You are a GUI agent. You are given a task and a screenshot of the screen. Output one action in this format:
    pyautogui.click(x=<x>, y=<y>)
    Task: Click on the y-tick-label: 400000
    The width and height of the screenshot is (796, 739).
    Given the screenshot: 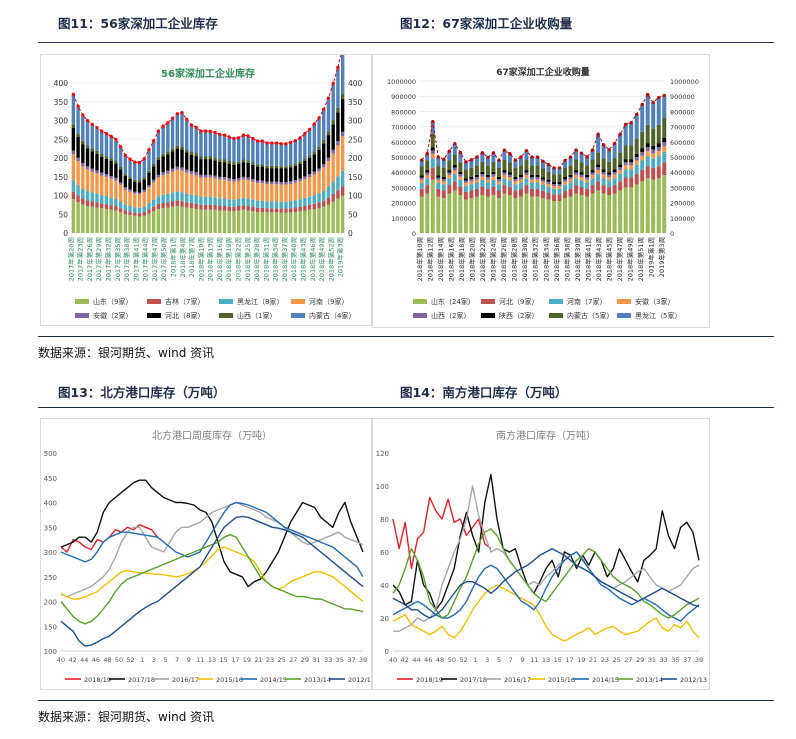 What is the action you would take?
    pyautogui.click(x=403, y=173)
    